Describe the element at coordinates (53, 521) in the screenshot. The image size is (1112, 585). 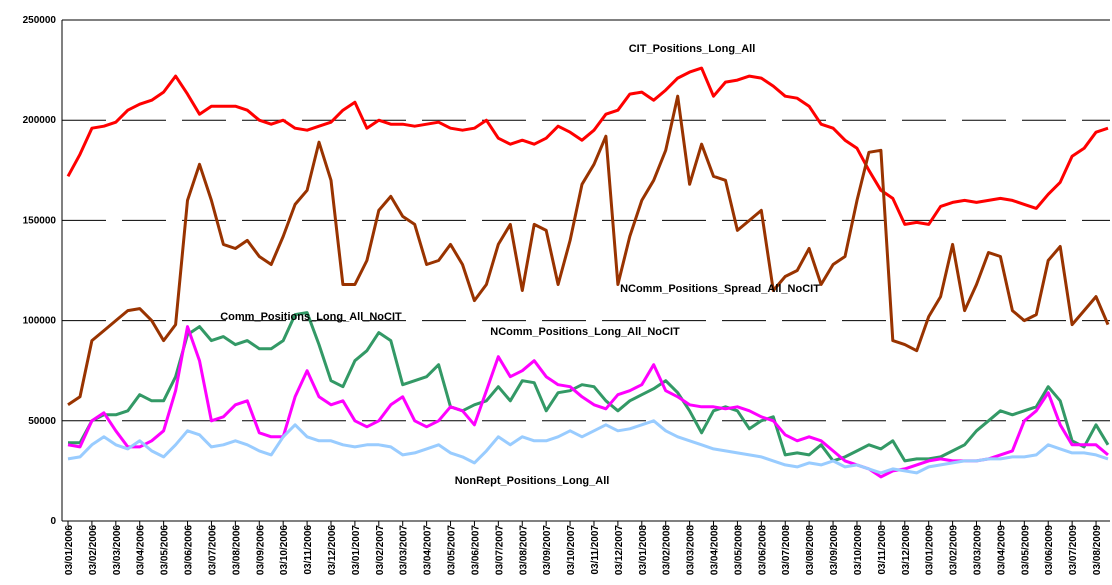
I see `y-tick-label: 0` at that location.